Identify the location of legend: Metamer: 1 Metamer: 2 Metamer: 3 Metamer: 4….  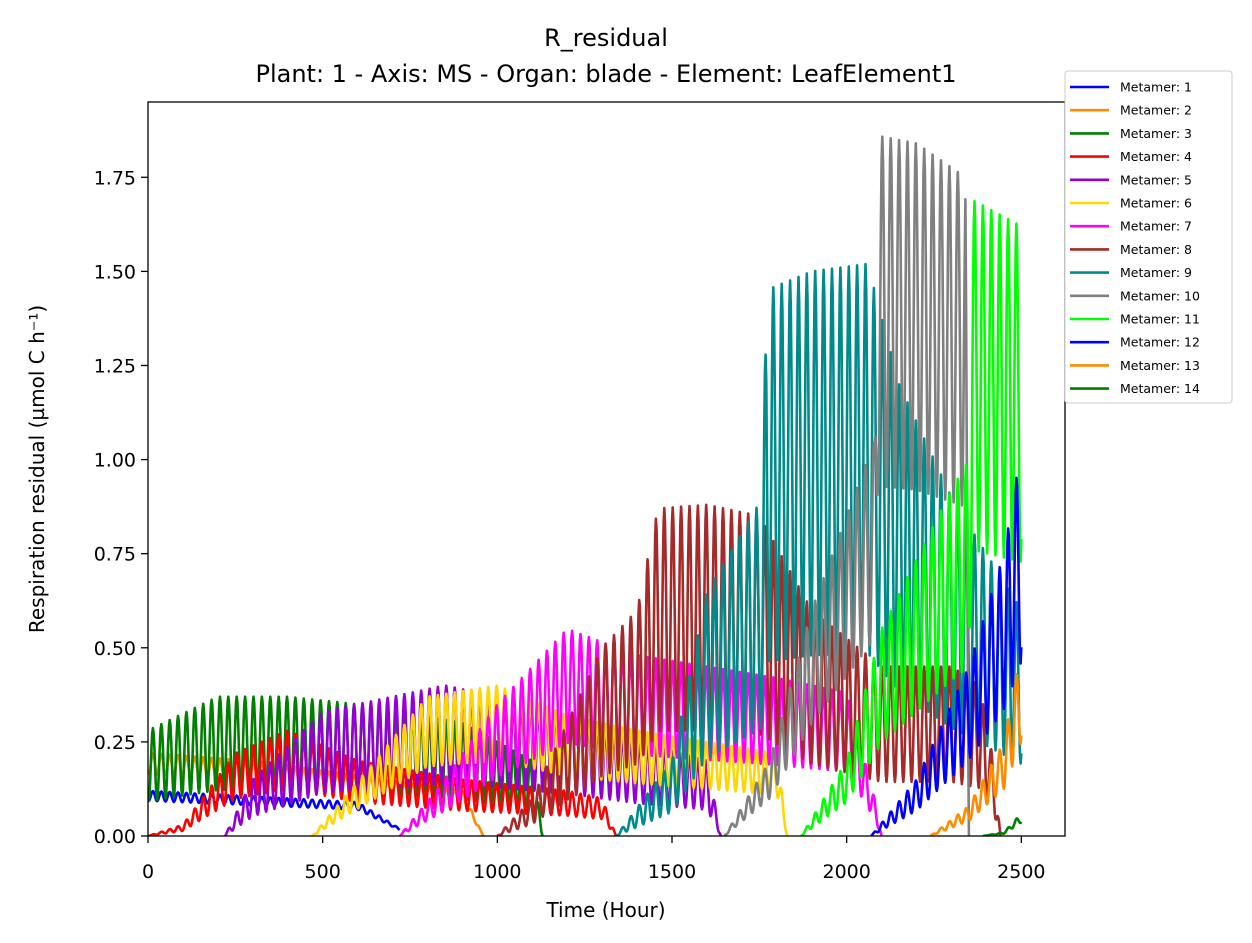
(1148, 237).